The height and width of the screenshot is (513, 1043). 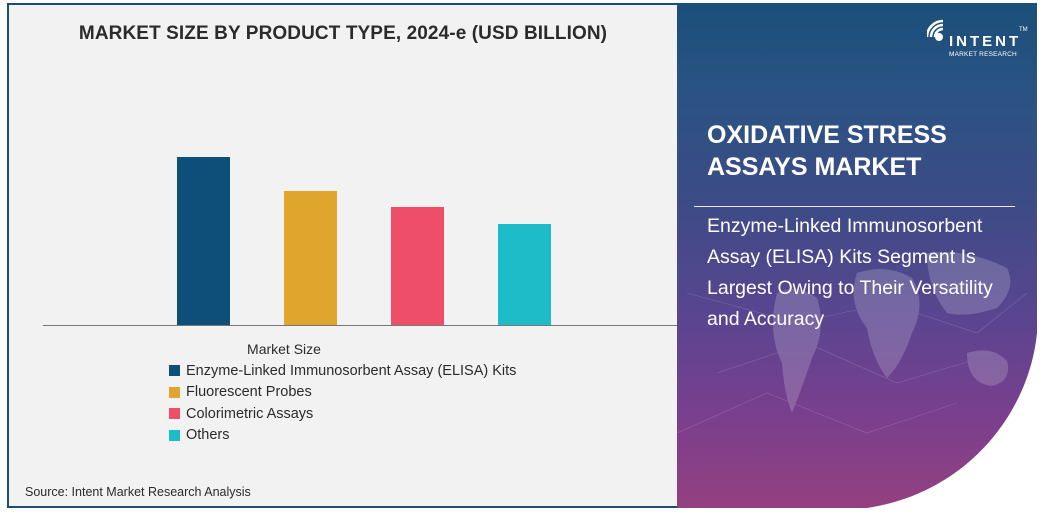 What do you see at coordinates (249, 392) in the screenshot?
I see `legend-label: Fluorescent Probes` at bounding box center [249, 392].